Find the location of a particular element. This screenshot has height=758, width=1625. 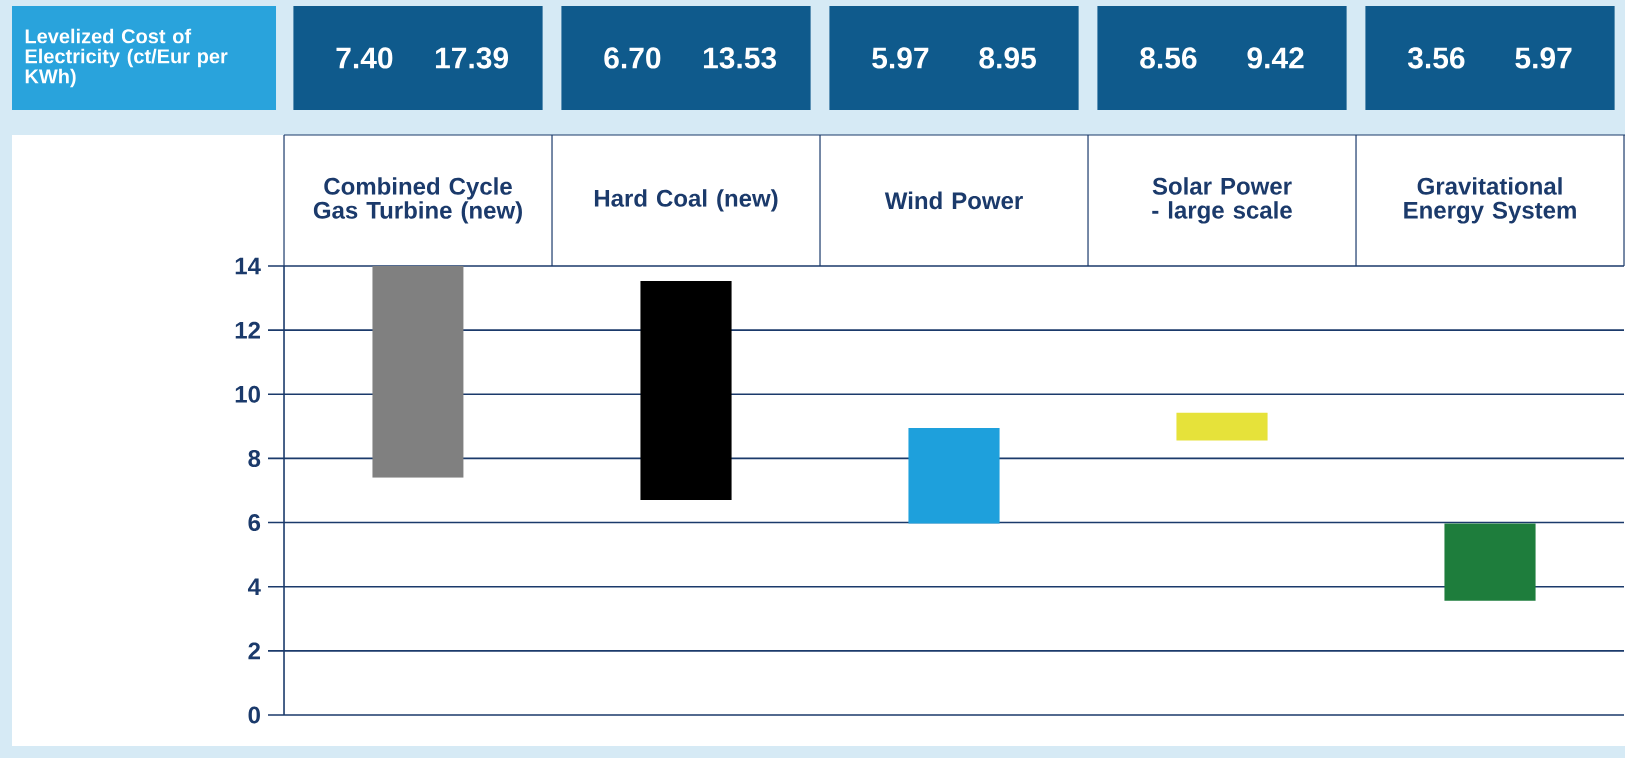

y-tick-label: 8 is located at coordinates (254, 458).